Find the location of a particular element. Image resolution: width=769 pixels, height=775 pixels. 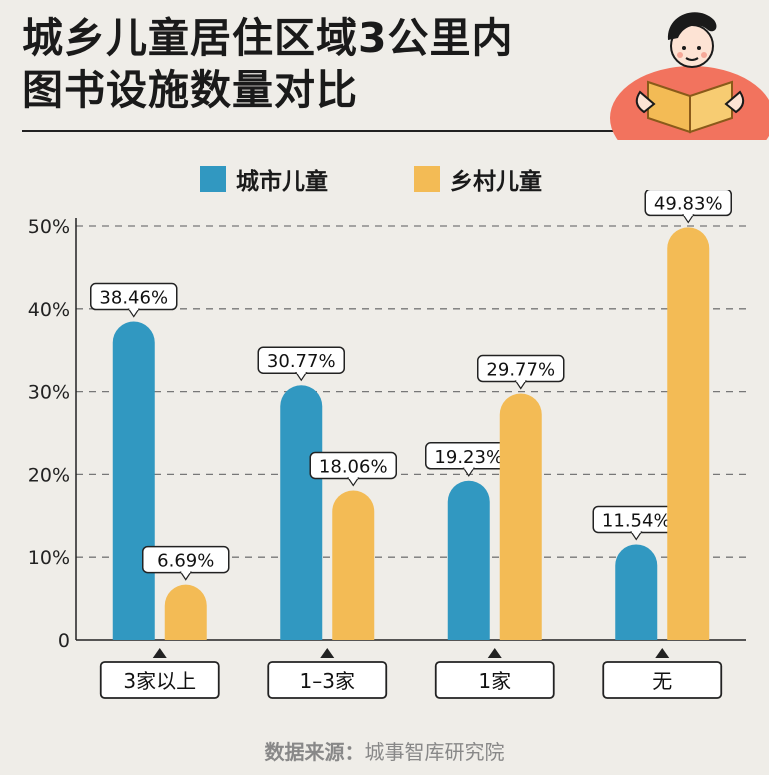

title-line-1: 城乡儿童居住区域3公里内 is located at coordinates (268, 38).